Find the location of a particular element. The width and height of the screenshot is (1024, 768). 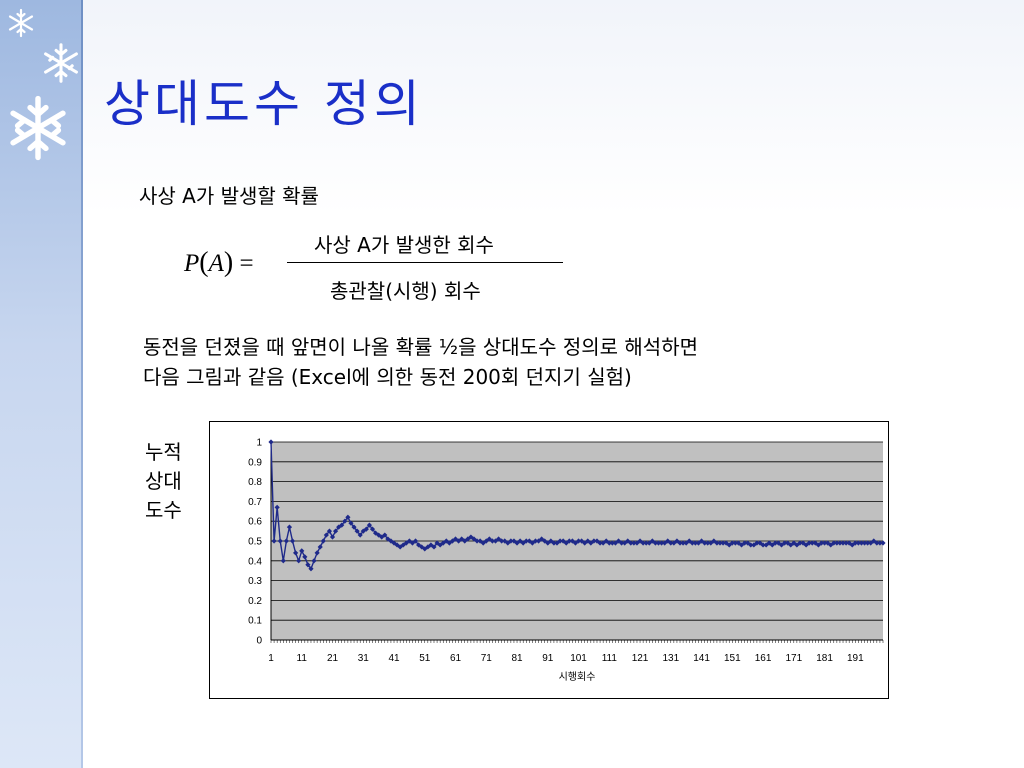

x-tick-label: 31 is located at coordinates (364, 658).